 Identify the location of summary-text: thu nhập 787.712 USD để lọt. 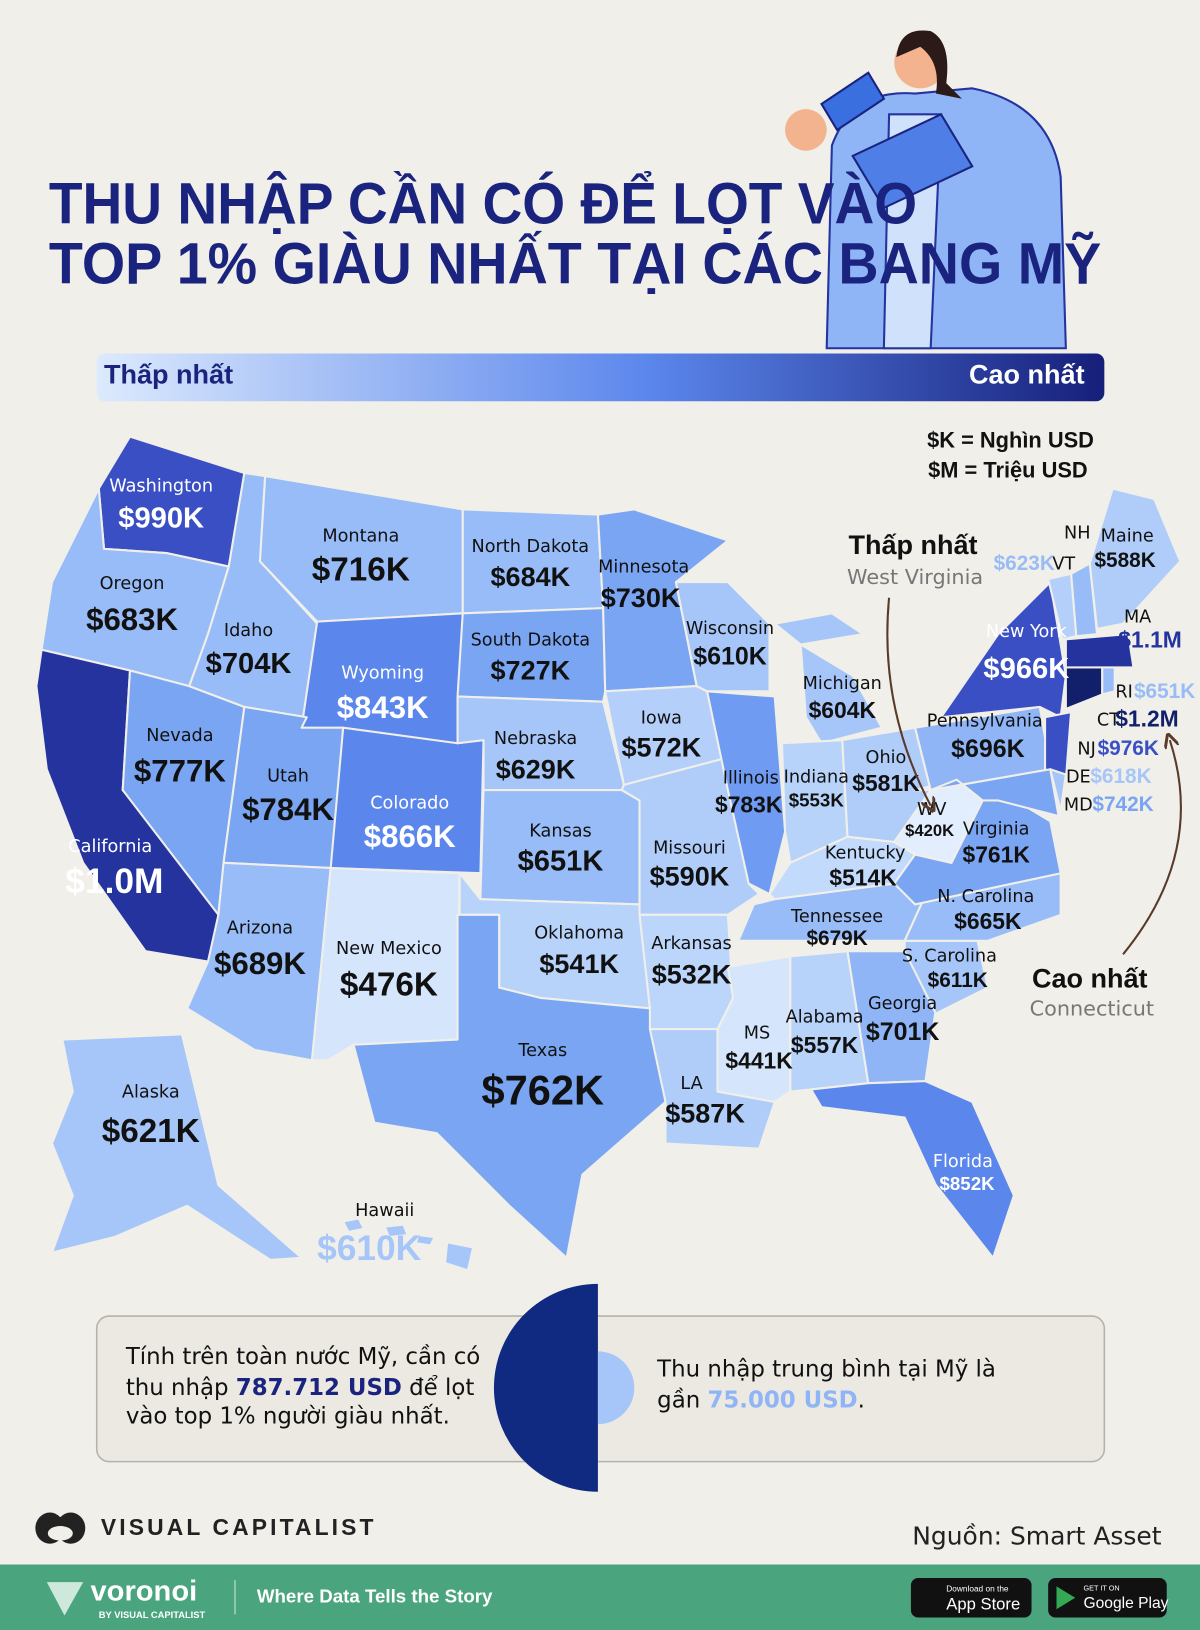
(300, 1387).